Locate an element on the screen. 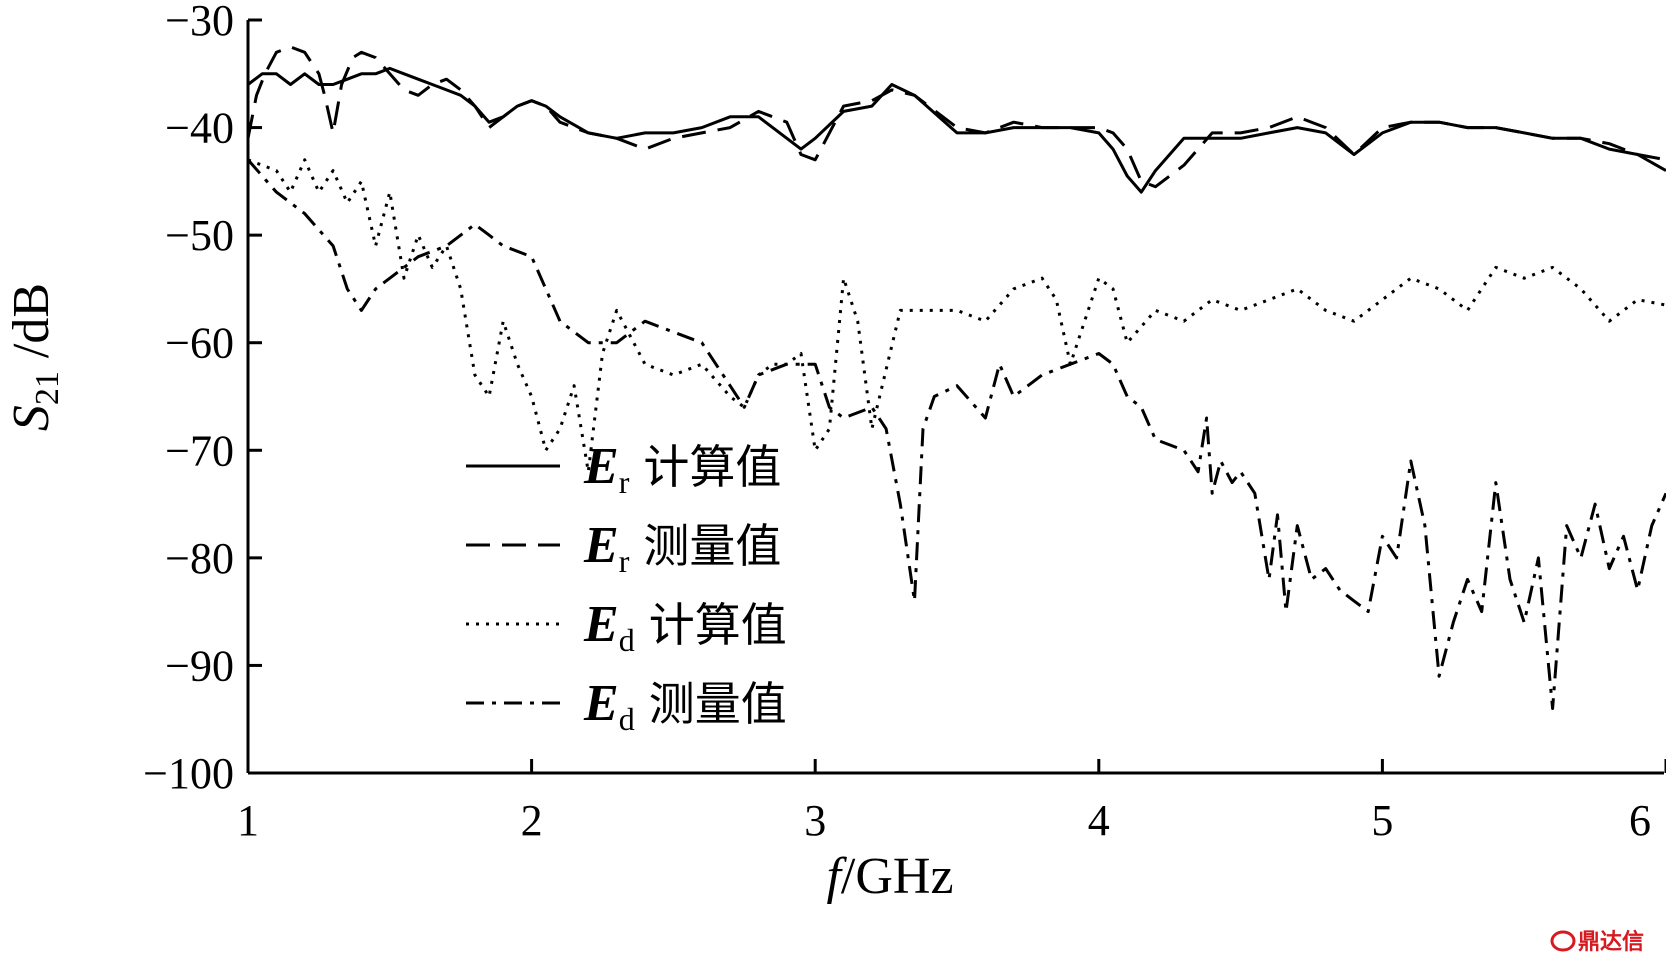 Image resolution: width=1666 pixels, height=963 pixels. x-axis-label: f/GHz is located at coordinates (889, 876).